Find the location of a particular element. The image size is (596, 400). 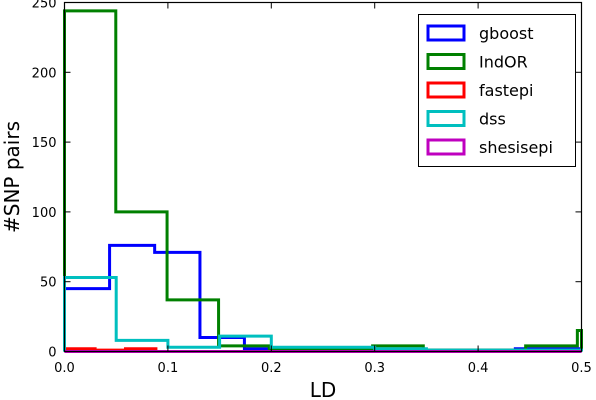

legend: gboost IndOR fastepi dss shesisepi is located at coordinates (497, 90).